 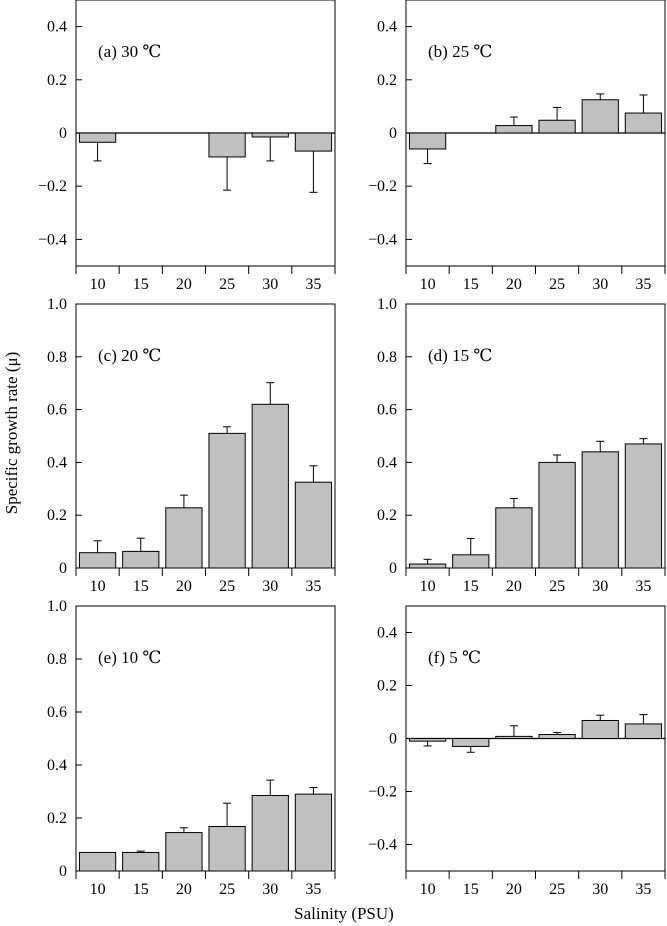 What do you see at coordinates (344, 913) in the screenshot?
I see `x-axis-title: Salinity (PSU)` at bounding box center [344, 913].